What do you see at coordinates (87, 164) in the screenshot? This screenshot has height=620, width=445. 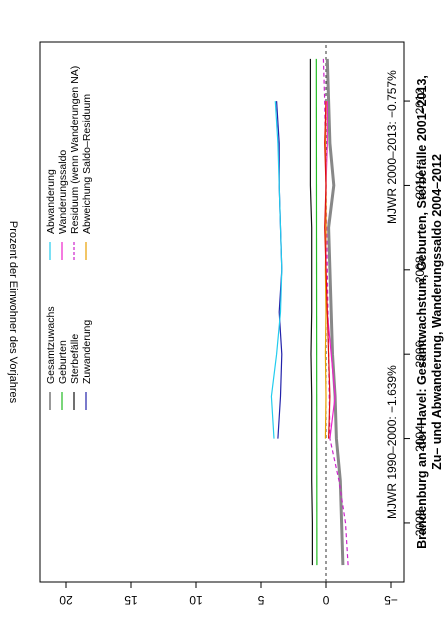 I see `legend-label: Abweichung Saldo–Residuum` at bounding box center [87, 164].